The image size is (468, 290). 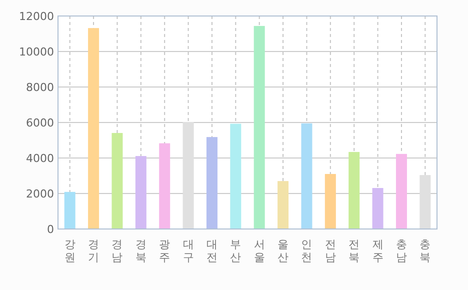 I want to click on x-tick-label: 부산, so click(x=236, y=251).